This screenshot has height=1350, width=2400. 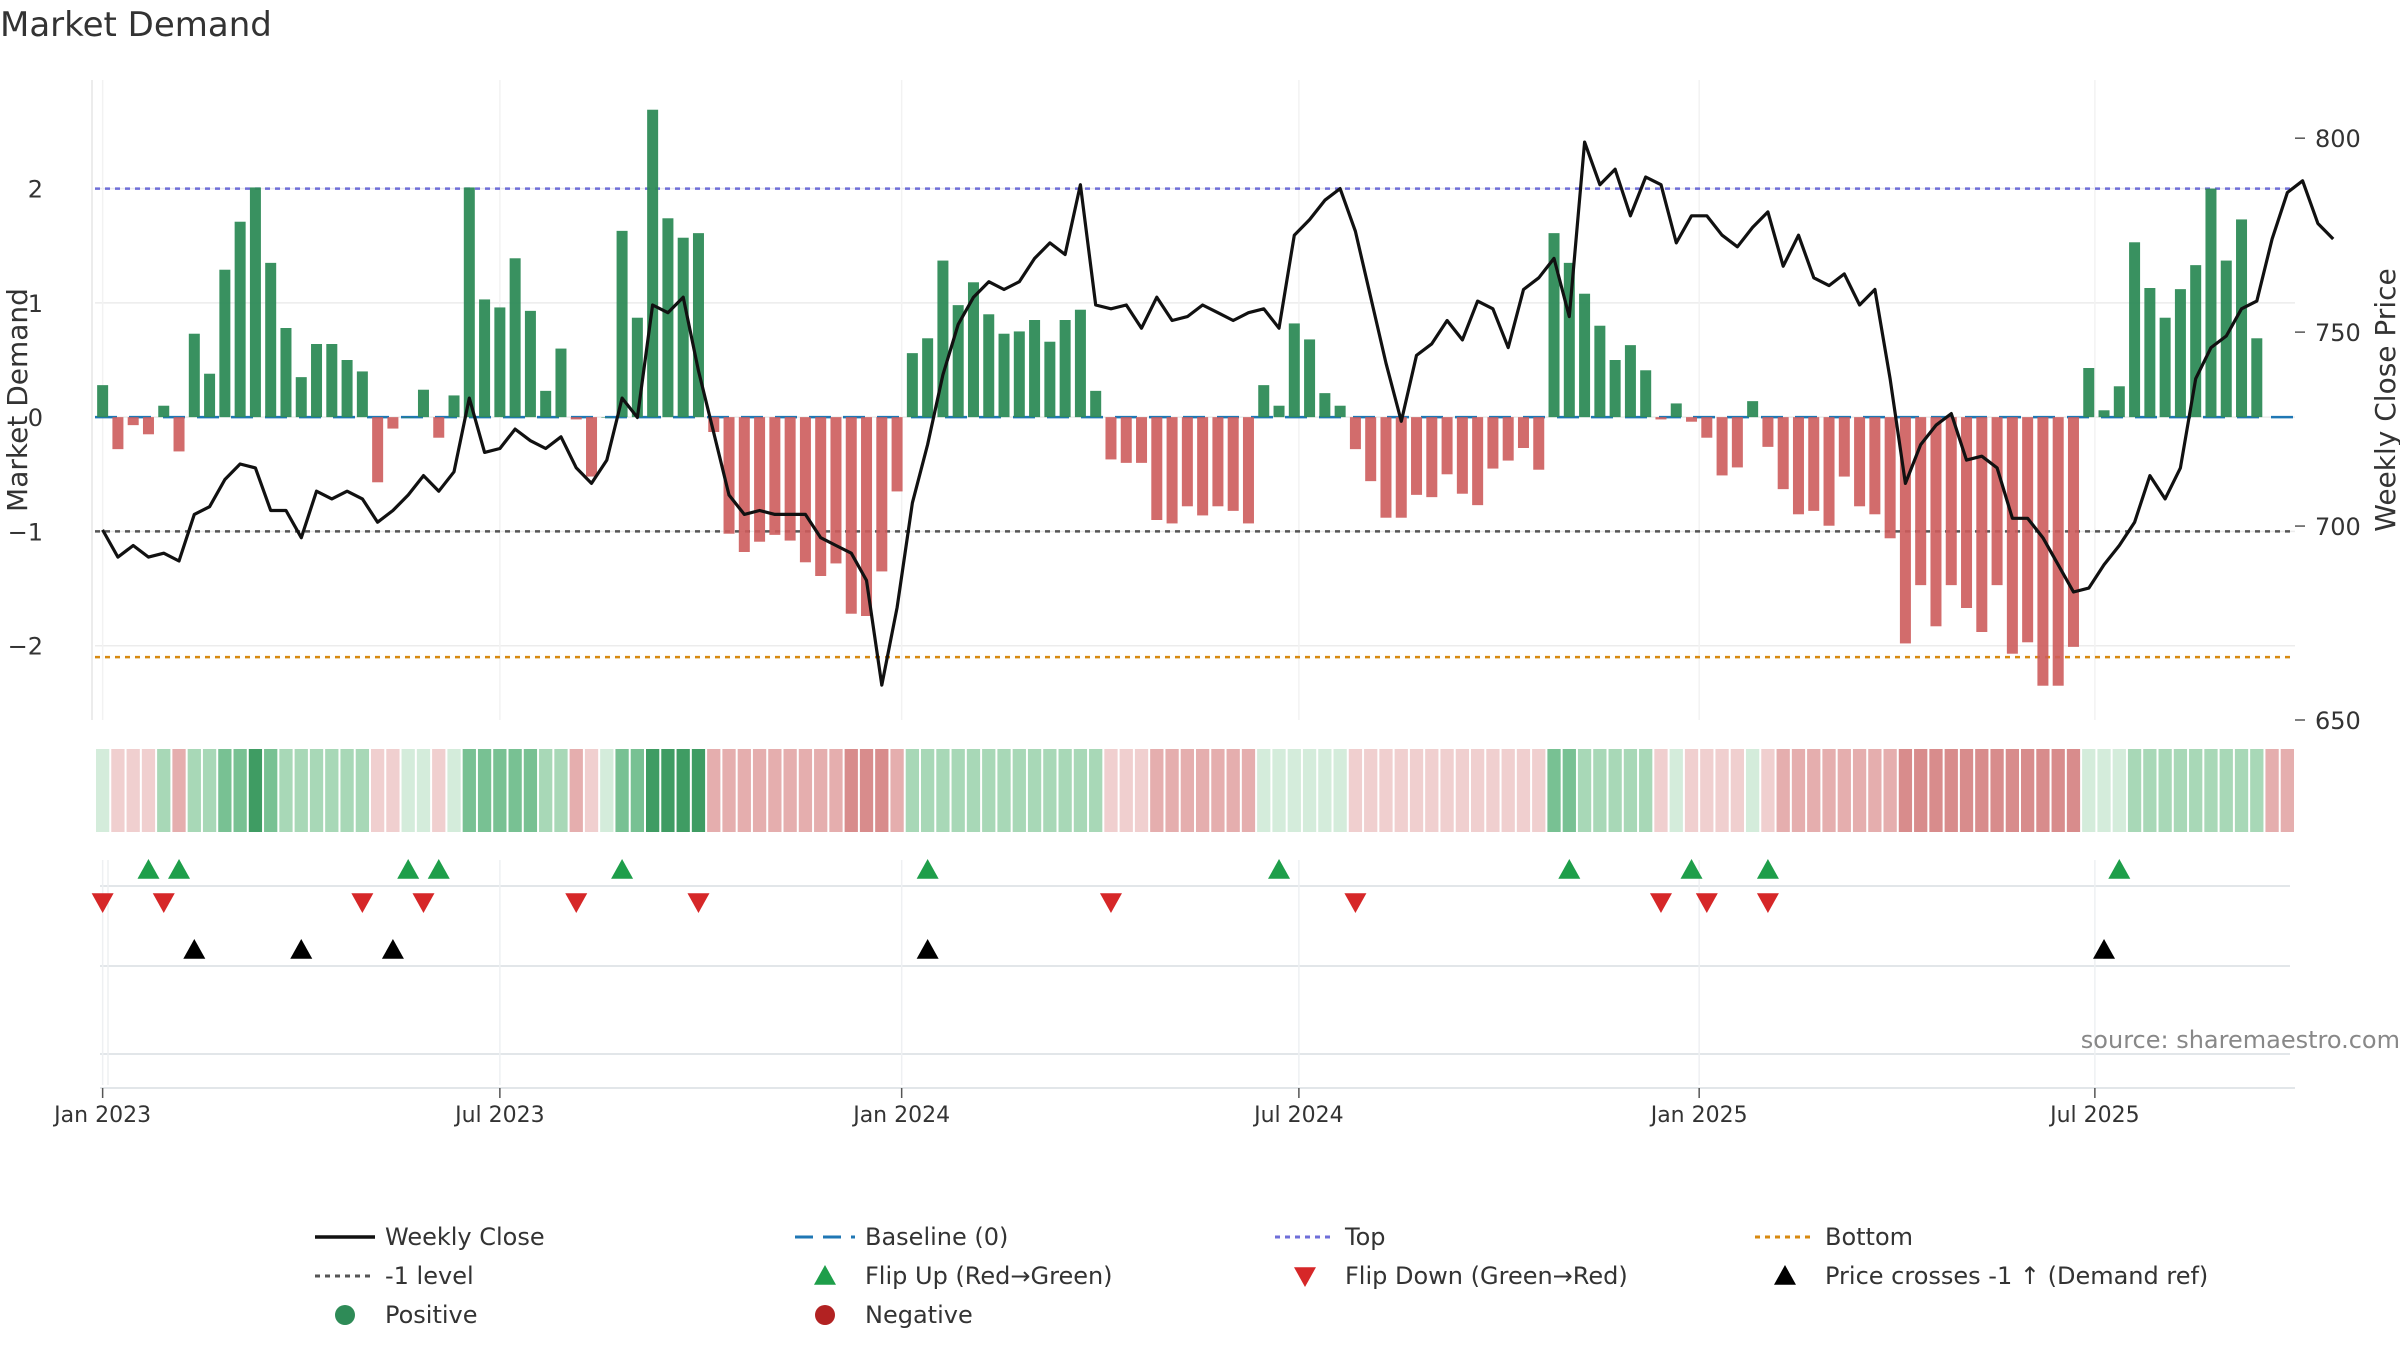 I want to click on legend-label: Weekly Close, so click(x=465, y=1237).